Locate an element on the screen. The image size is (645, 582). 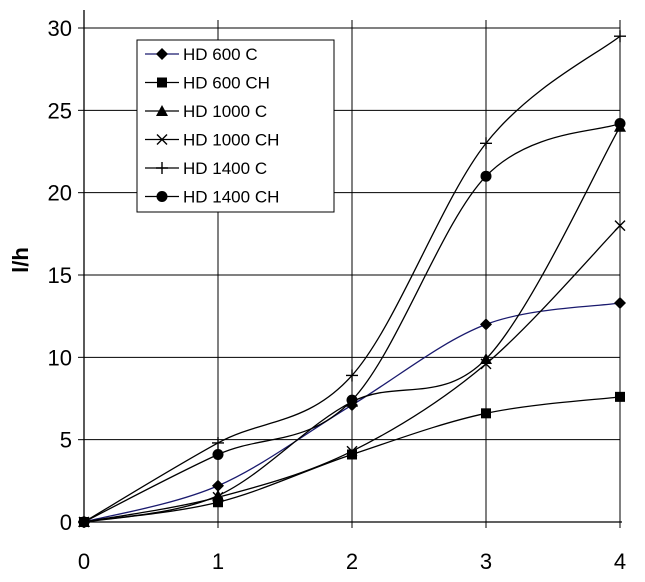
x-tick-label: 2 is located at coordinates (352, 561).